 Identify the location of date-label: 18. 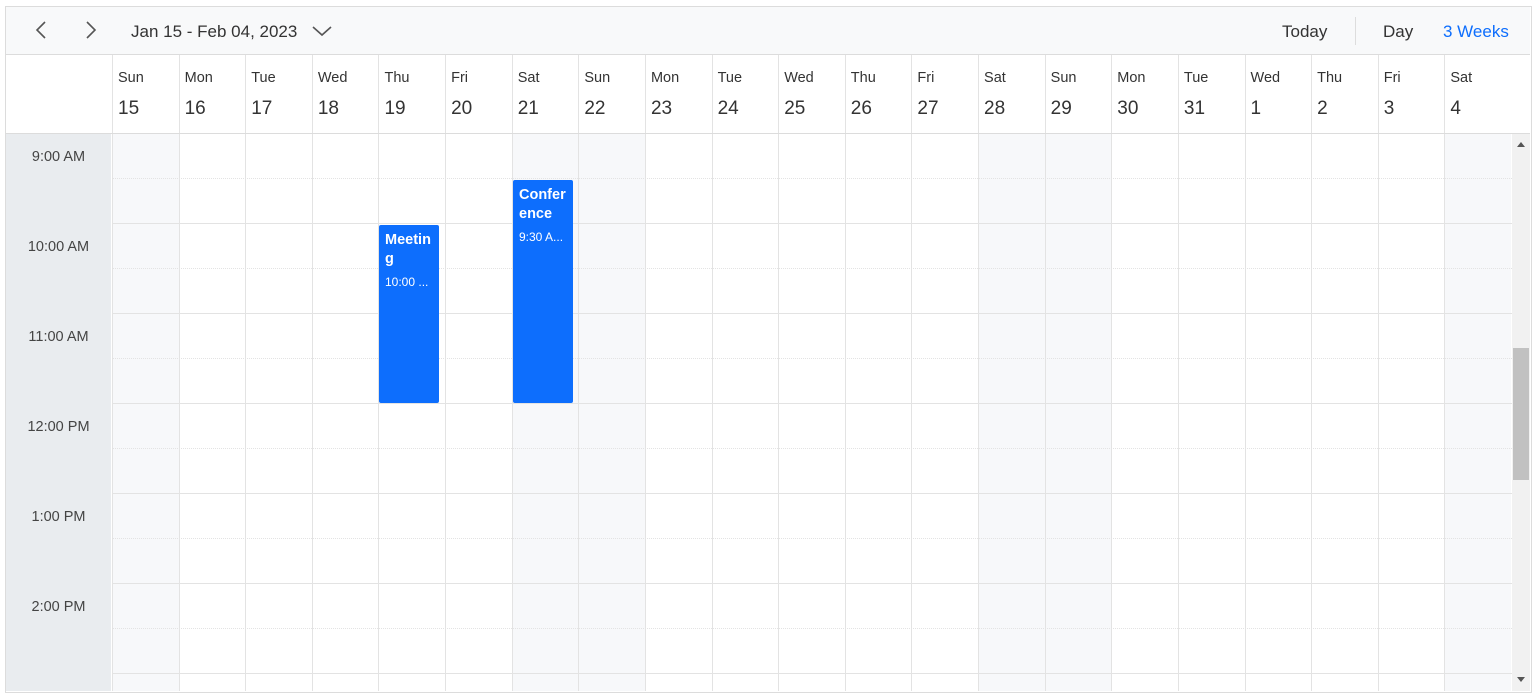
(328, 108).